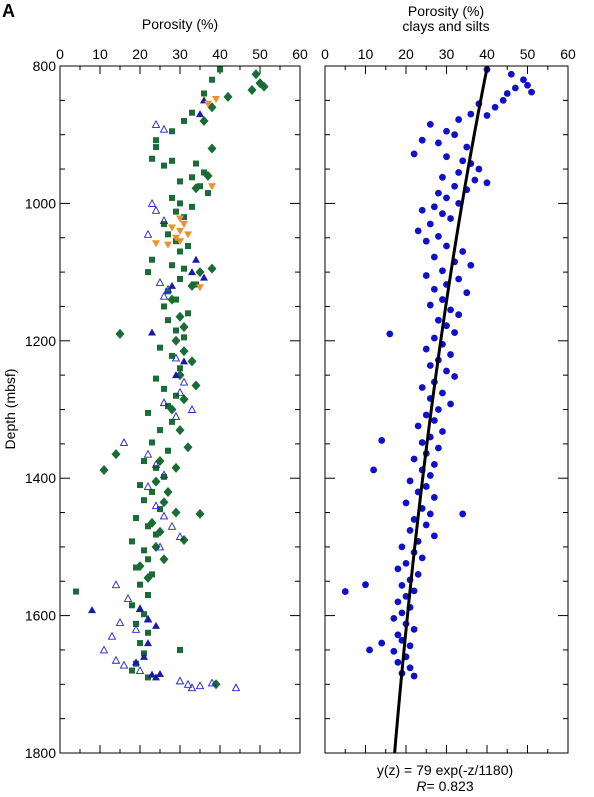  I want to click on panel-label: A, so click(8, 11).